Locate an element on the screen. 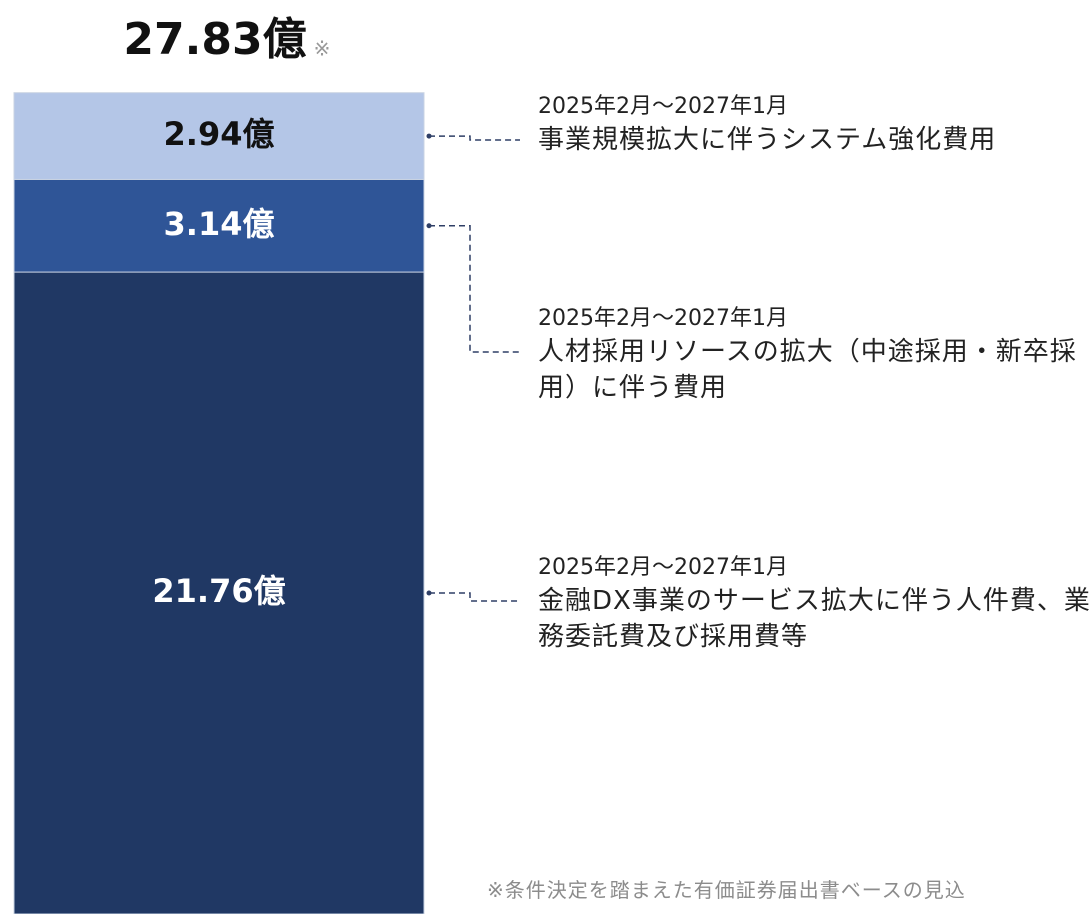 Image resolution: width=1089 pixels, height=914 pixels. annotation: 2025年2月～2027年1月事業規模拡大に伴うシステム強化費用 is located at coordinates (813, 125).